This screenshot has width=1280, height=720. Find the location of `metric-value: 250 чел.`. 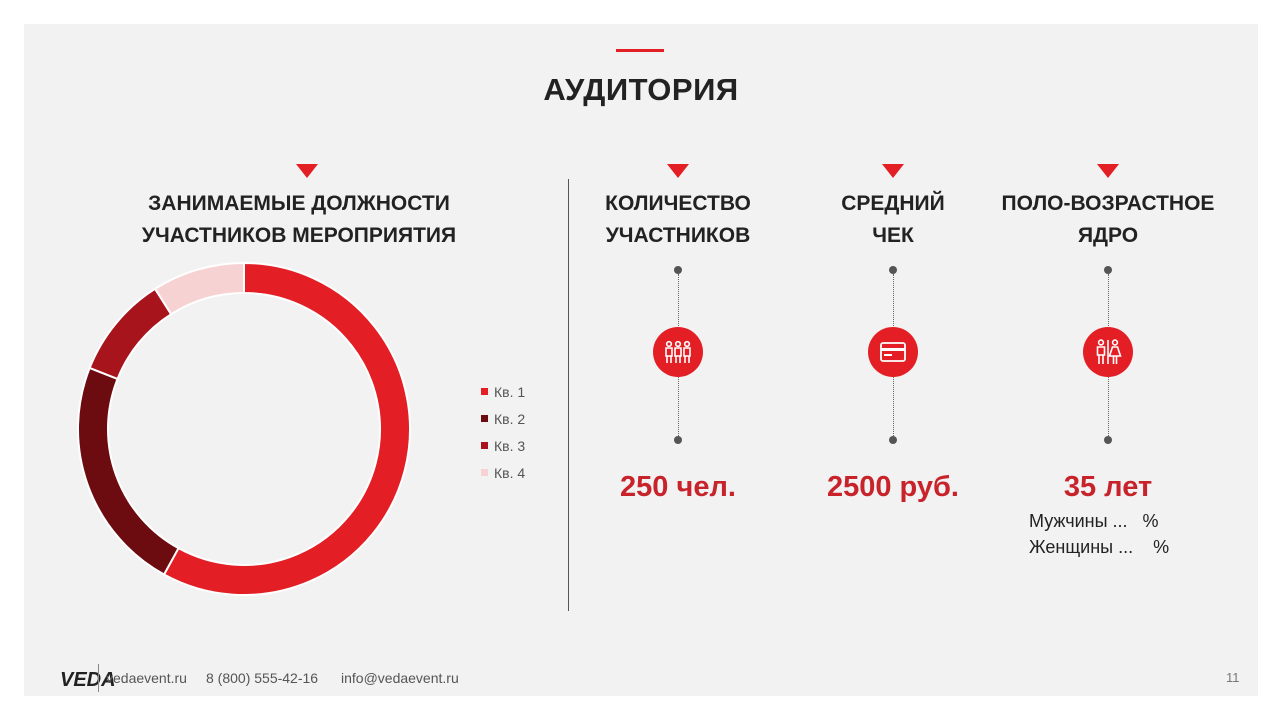

metric-value: 250 чел. is located at coordinates (678, 487).